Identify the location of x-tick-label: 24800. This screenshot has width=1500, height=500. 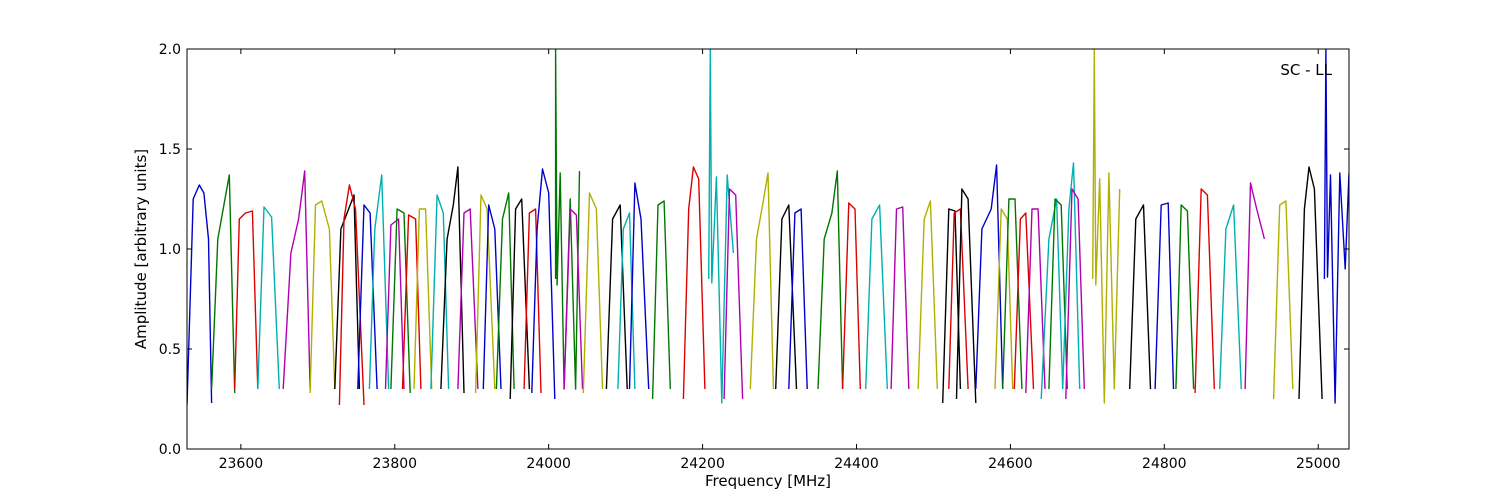
(1164, 464).